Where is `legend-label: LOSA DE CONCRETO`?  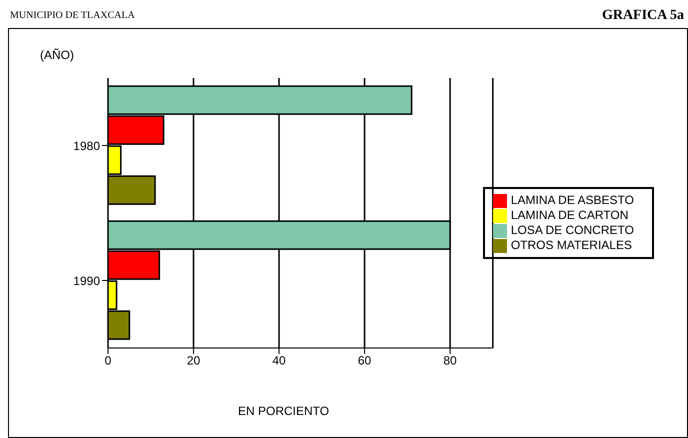
legend-label: LOSA DE CONCRETO is located at coordinates (572, 230).